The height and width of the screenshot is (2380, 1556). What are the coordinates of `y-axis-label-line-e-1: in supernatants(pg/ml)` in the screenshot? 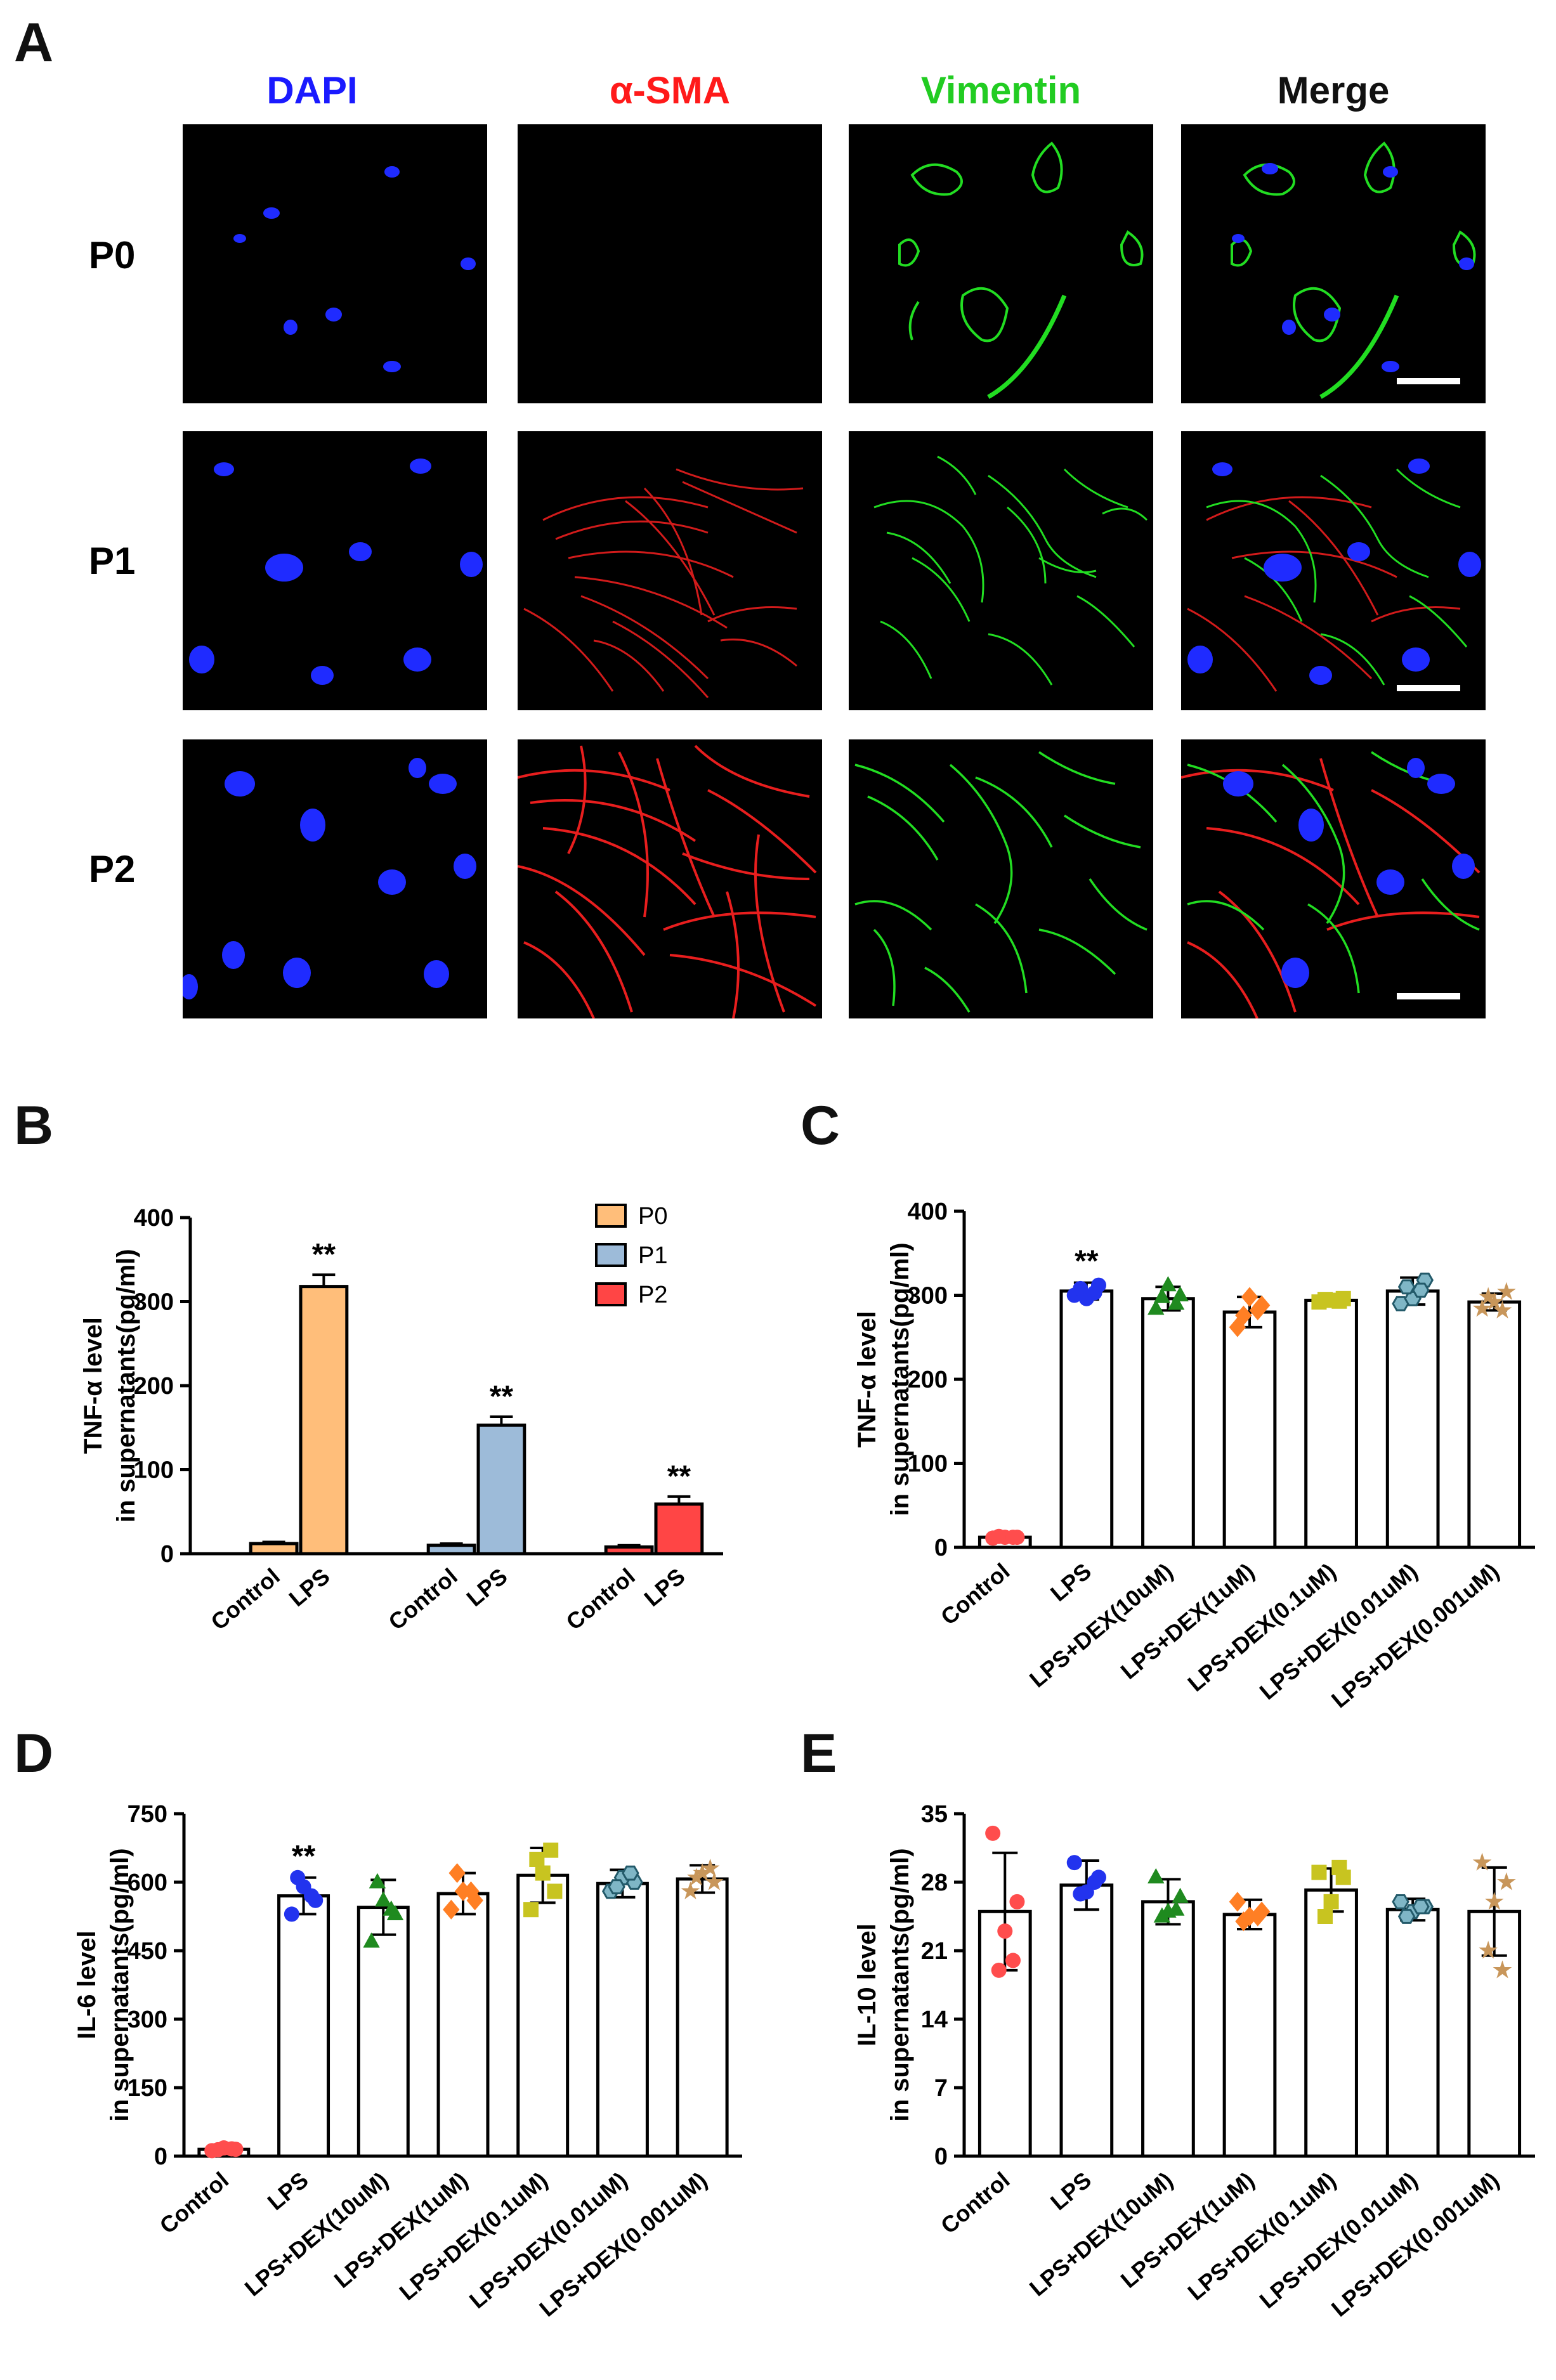 It's located at (900, 1984).